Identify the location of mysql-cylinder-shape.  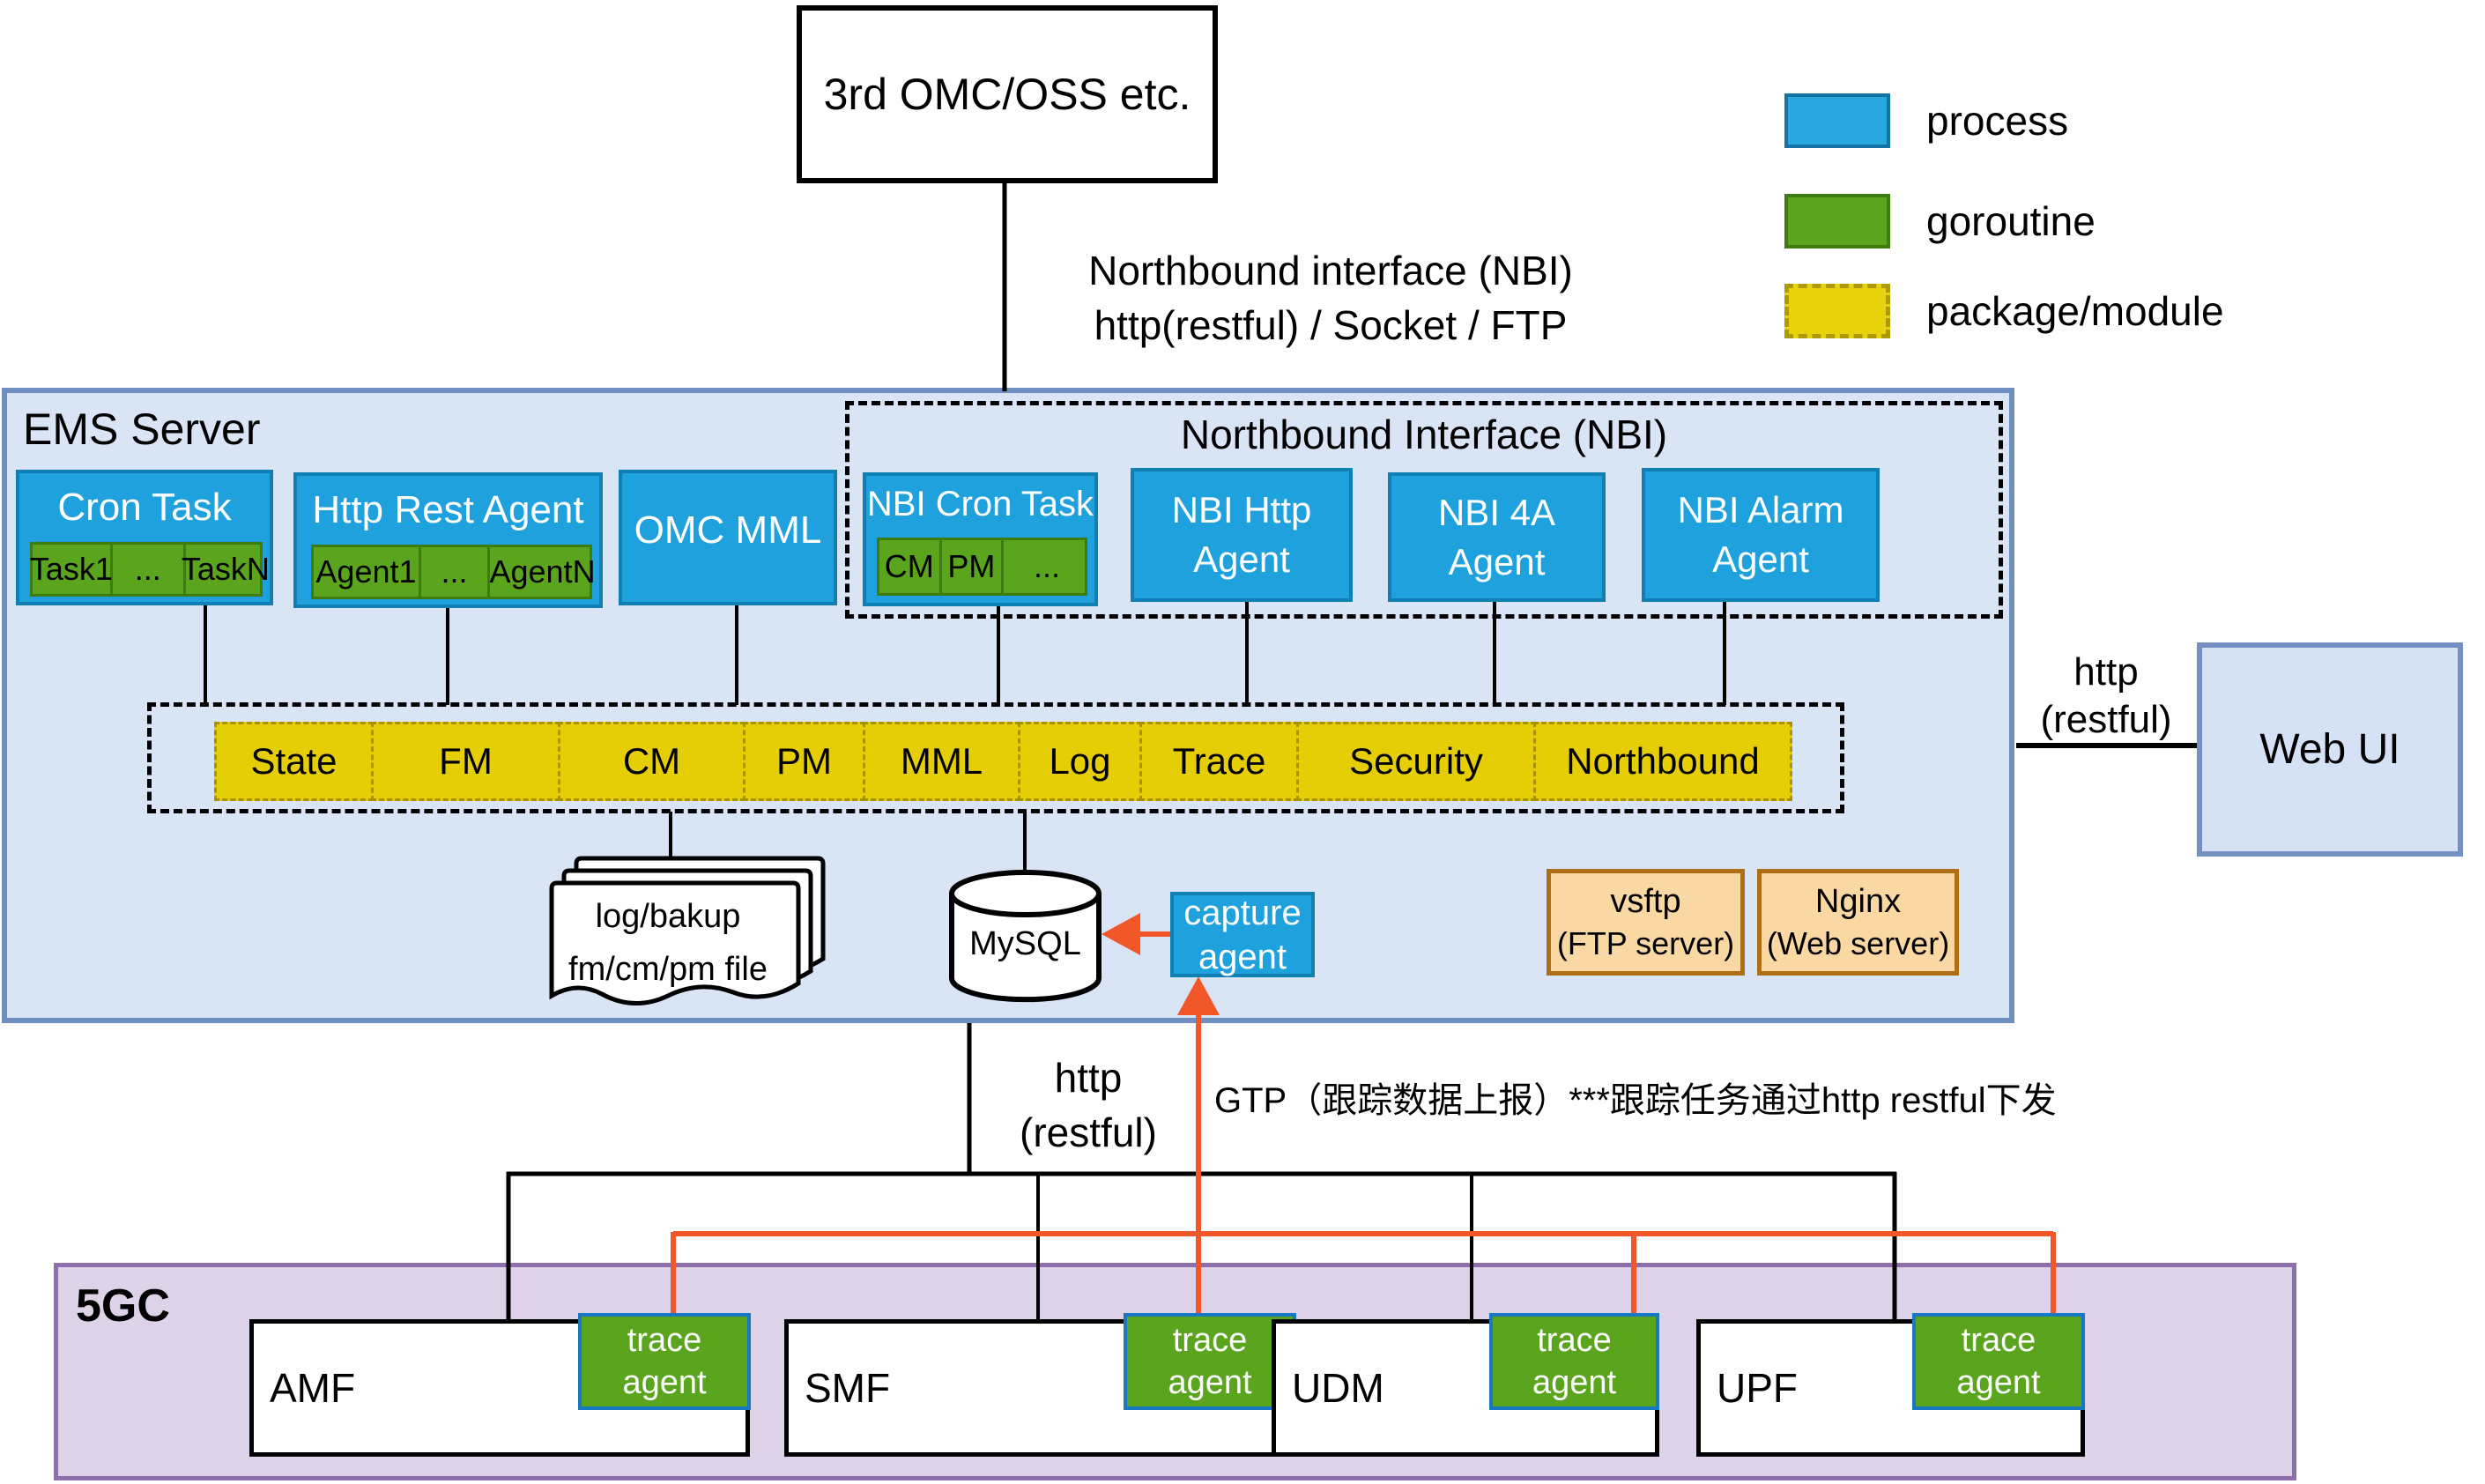
(1026, 936).